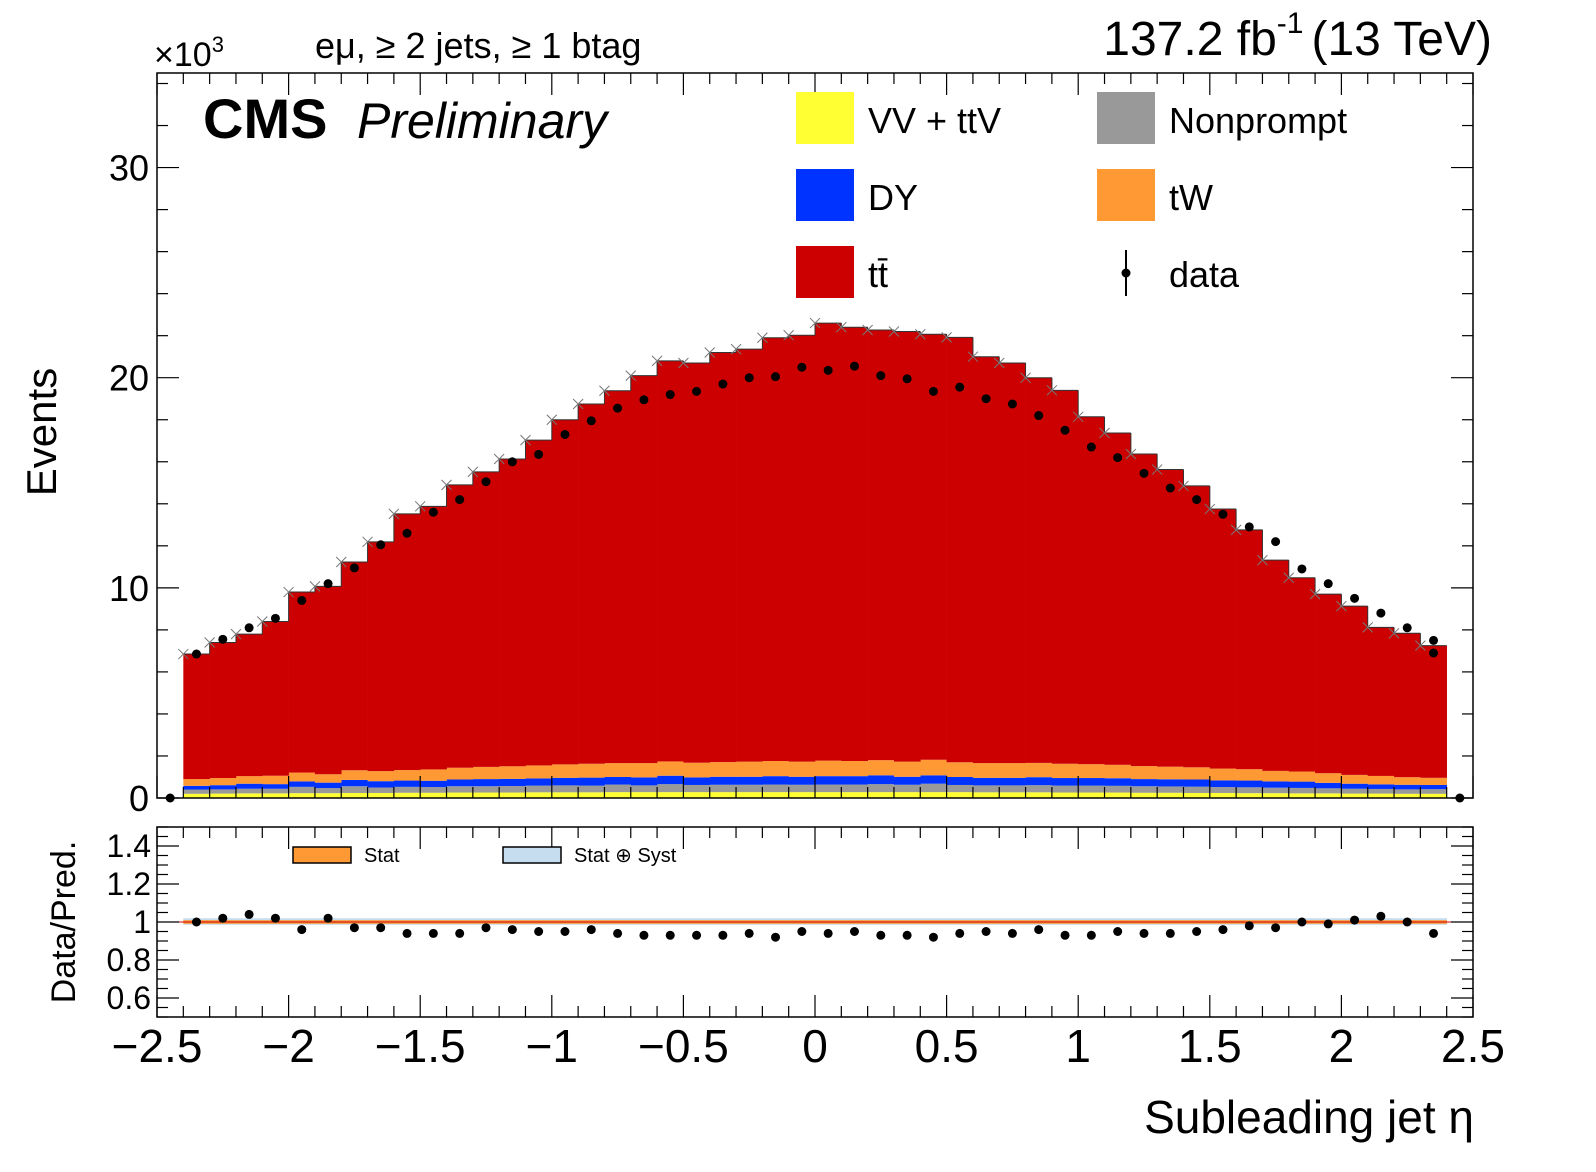 The width and height of the screenshot is (1596, 1172). What do you see at coordinates (947, 1046) in the screenshot?
I see `x-tick-label-6: 0.5` at bounding box center [947, 1046].